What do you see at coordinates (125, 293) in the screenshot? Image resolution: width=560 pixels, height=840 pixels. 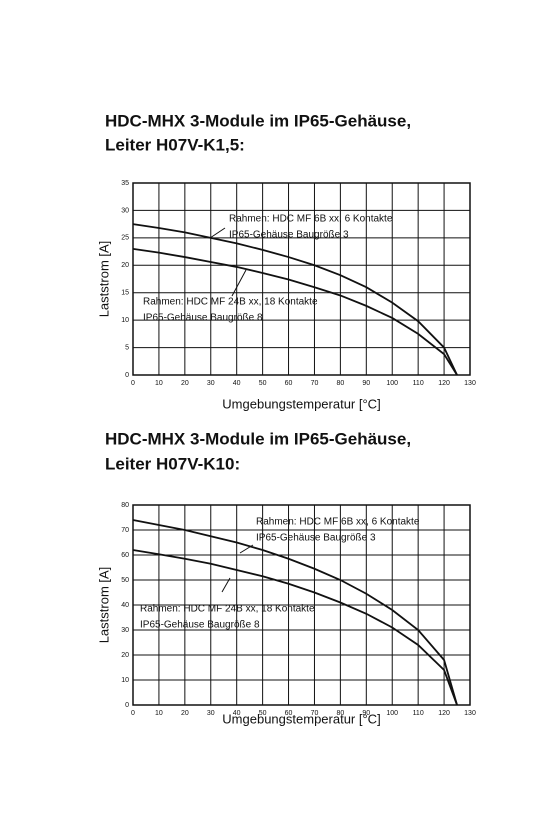 I see `y-tick-label: 15` at bounding box center [125, 293].